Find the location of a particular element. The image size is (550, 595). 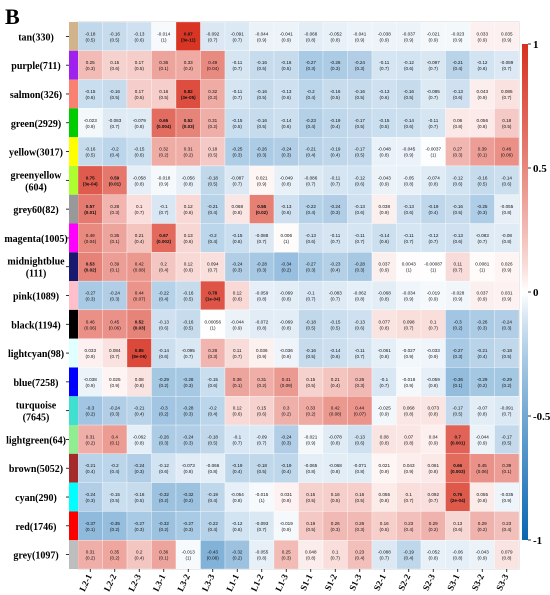

row-label: magenta(1005) is located at coordinates (35, 239).